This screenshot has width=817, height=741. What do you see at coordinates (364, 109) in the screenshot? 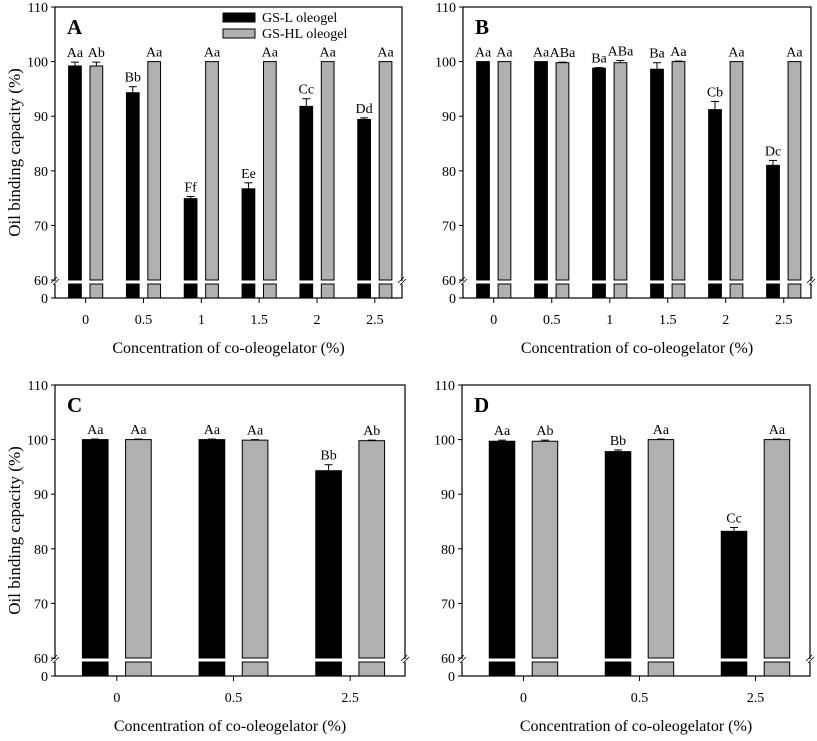
I see `significance-label: Dd` at bounding box center [364, 109].